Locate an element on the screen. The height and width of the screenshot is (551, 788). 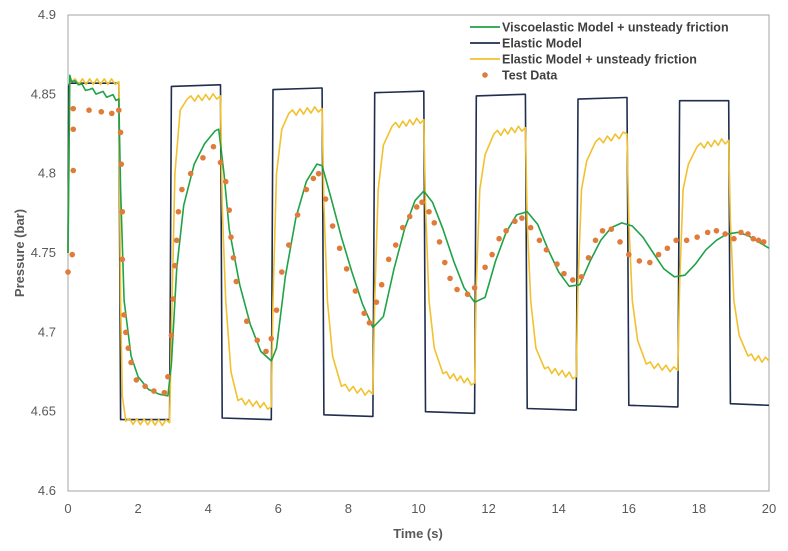
x-tick-label: 14 is located at coordinates (558, 508).